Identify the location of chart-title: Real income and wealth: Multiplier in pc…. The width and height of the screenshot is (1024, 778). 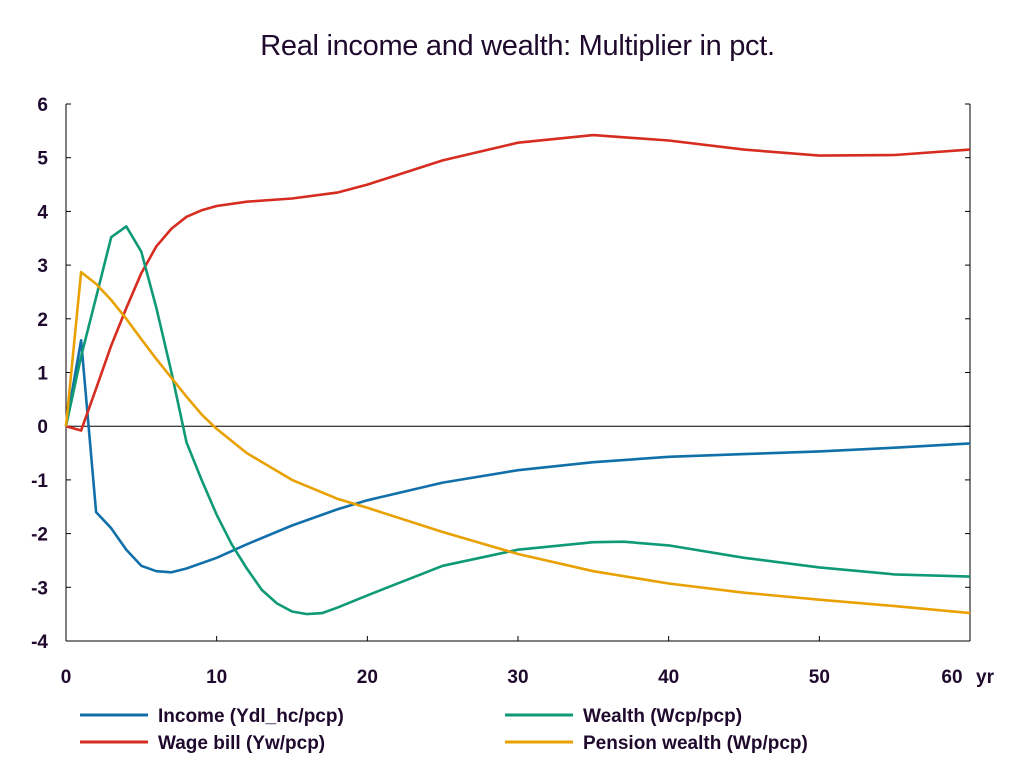
(517, 46).